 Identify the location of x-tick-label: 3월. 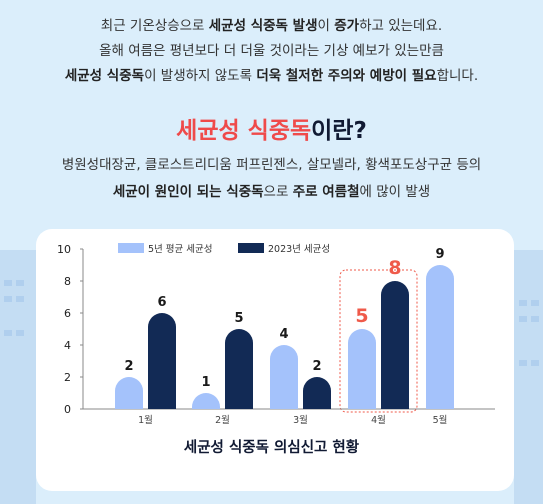
(300, 420).